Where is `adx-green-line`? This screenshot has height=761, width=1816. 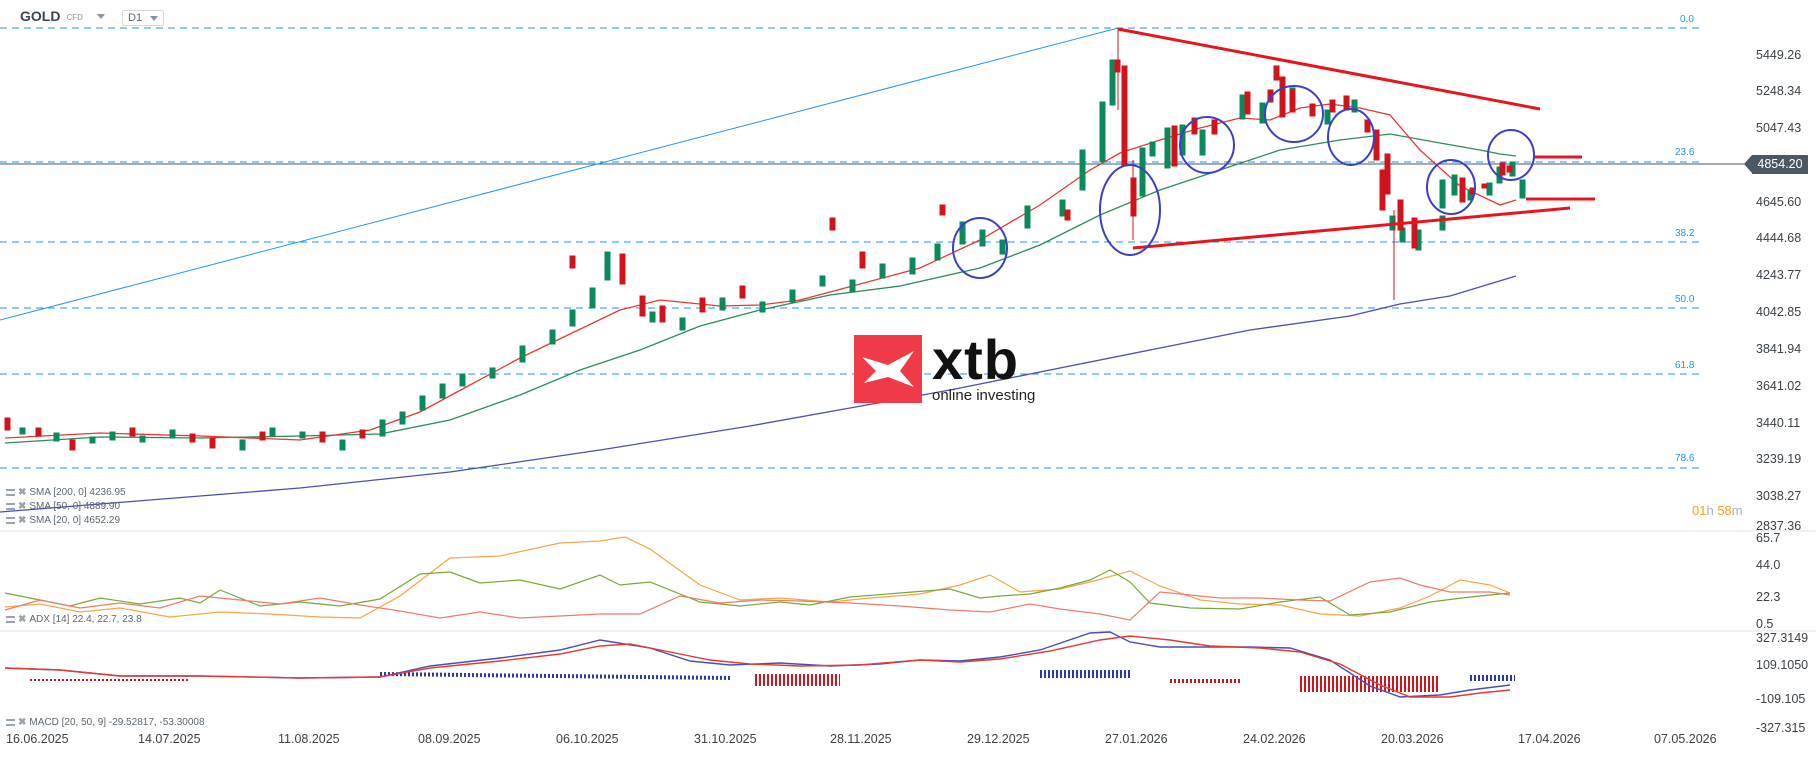 adx-green-line is located at coordinates (757, 592).